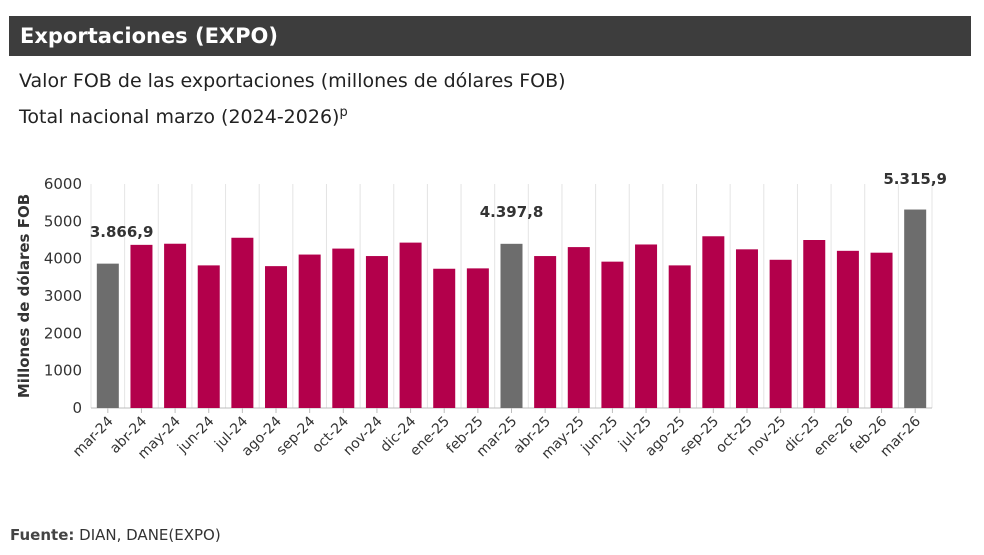 The width and height of the screenshot is (984, 555). Describe the element at coordinates (93, 436) in the screenshot. I see `x-tick-label: mar-24` at that location.